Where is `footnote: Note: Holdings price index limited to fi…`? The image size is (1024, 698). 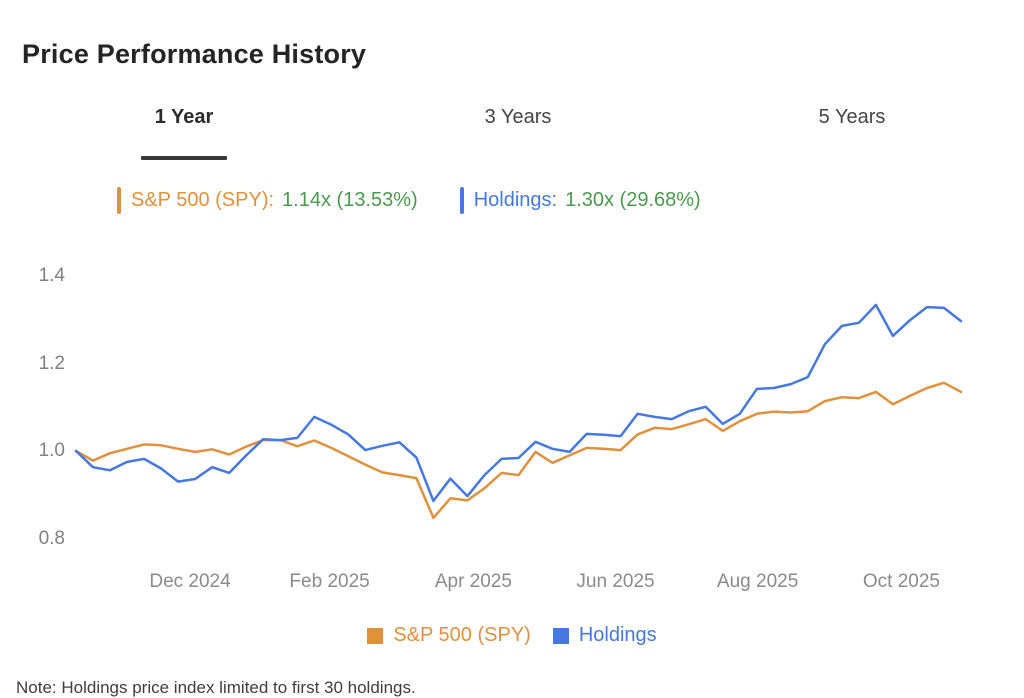
footnote: Note: Holdings price index limited to fi… is located at coordinates (216, 687).